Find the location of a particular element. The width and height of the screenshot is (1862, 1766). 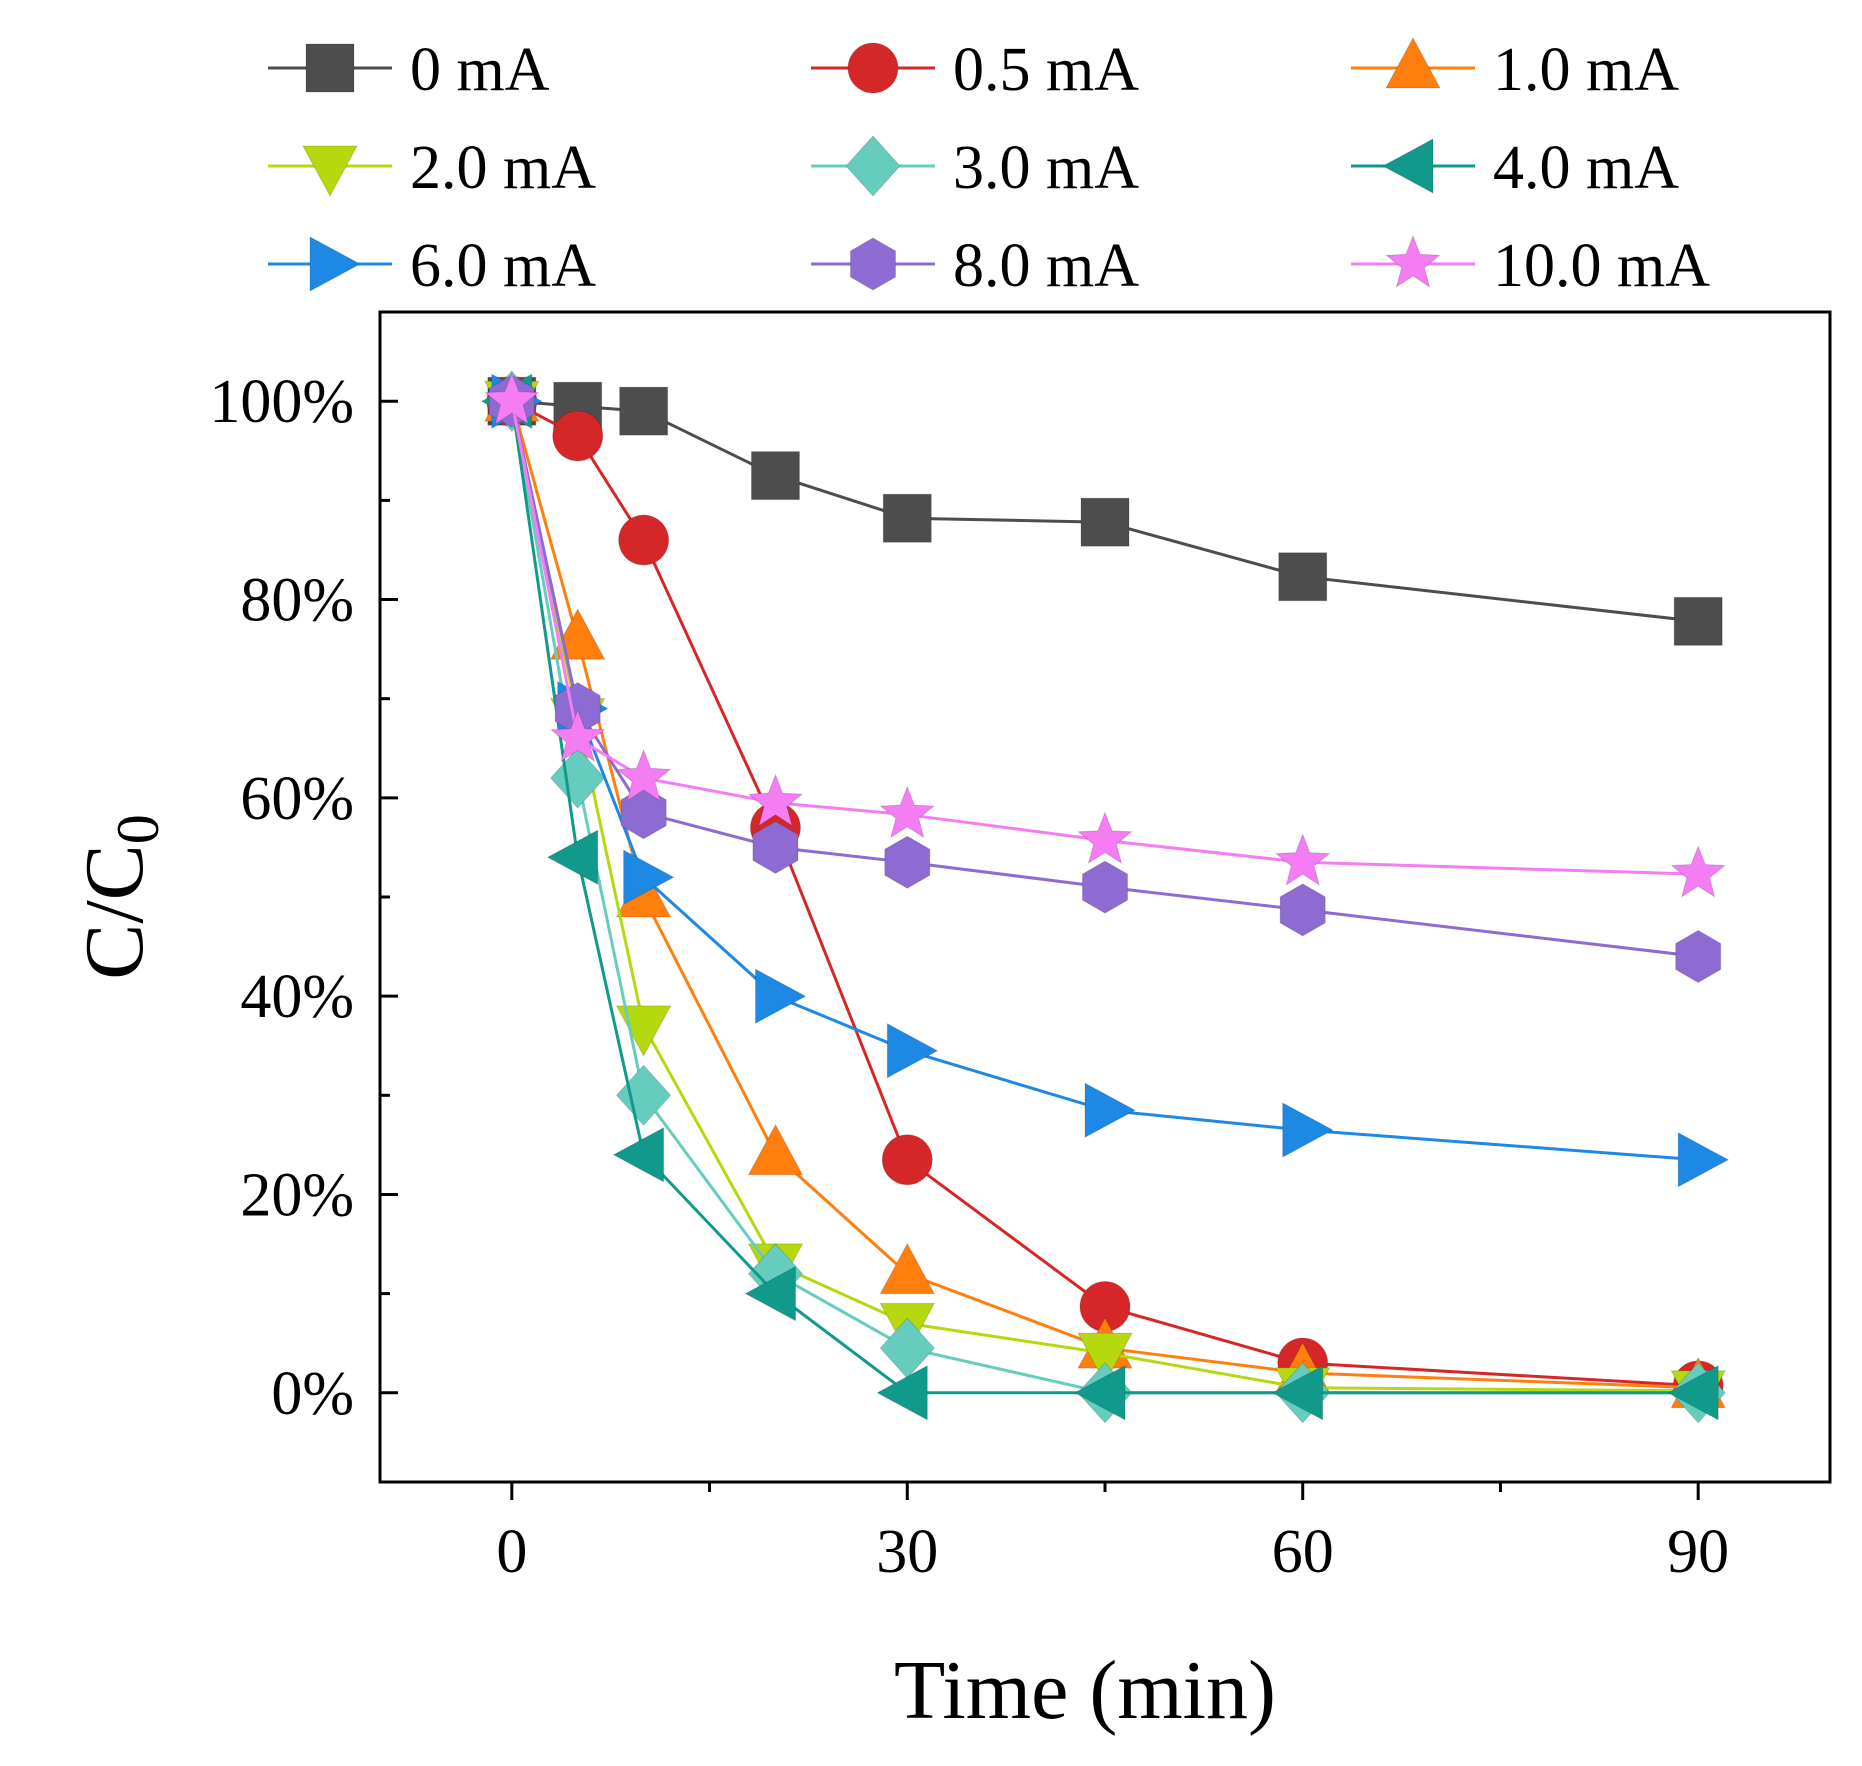

y-tick-label: 40% is located at coordinates (297, 997).